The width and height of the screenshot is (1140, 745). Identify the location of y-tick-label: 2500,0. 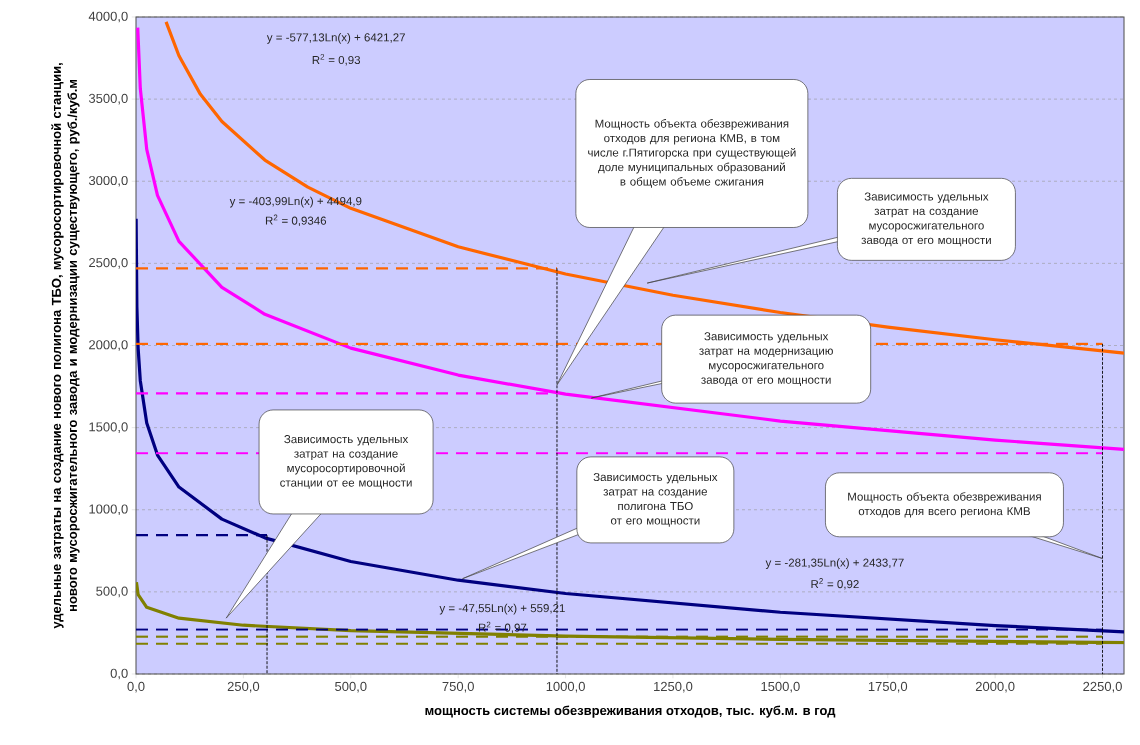
(108, 263).